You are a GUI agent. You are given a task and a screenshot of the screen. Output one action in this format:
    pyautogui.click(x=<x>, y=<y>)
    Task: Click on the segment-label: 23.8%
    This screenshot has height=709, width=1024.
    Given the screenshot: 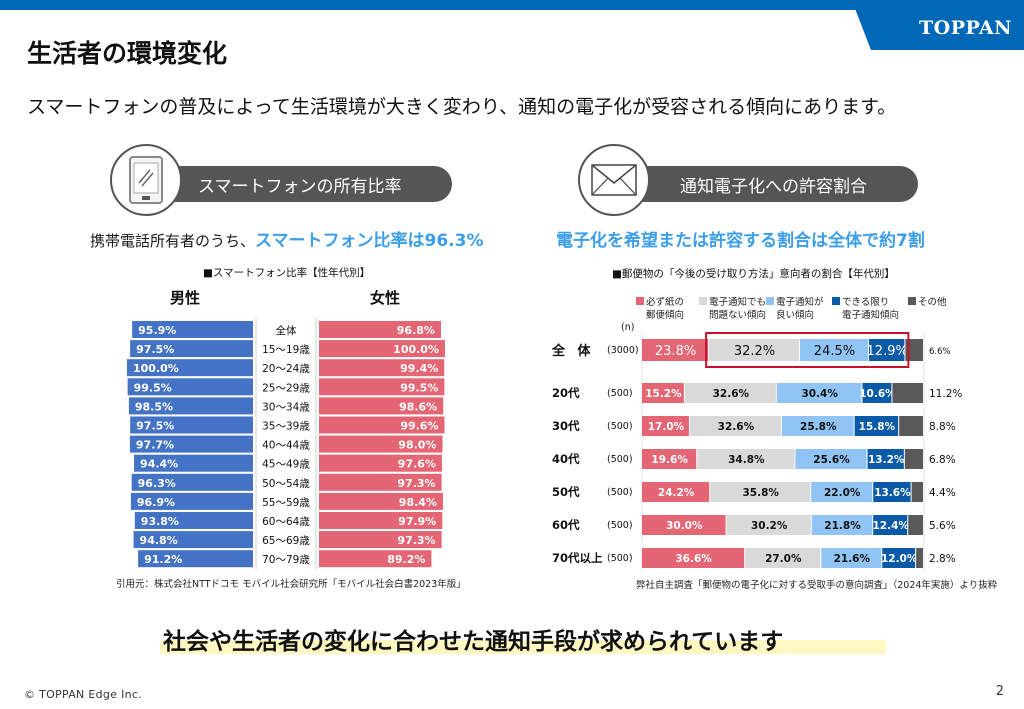 What is the action you would take?
    pyautogui.click(x=675, y=351)
    